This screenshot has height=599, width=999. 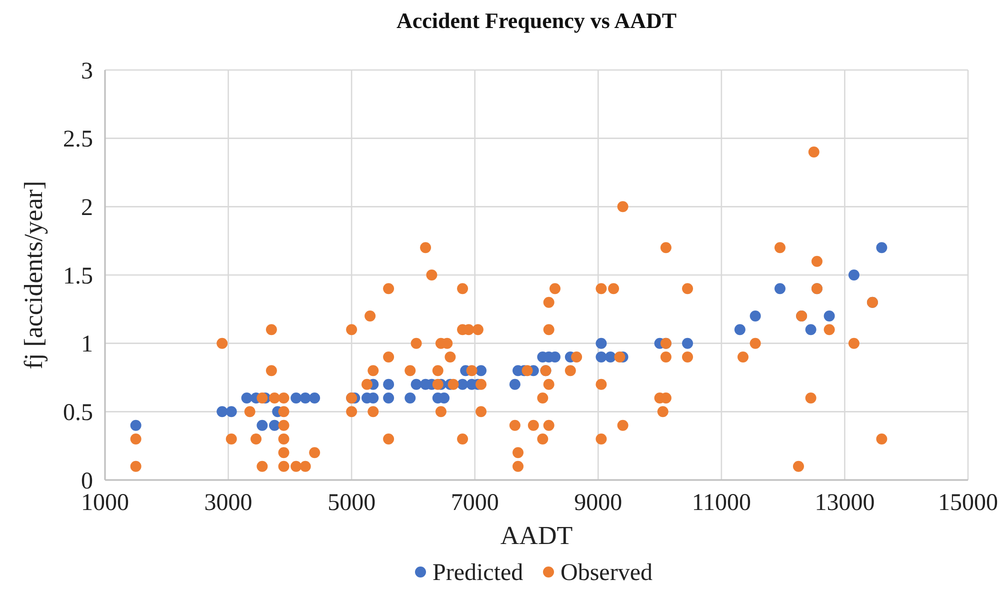 I want to click on x-tick-label: 5000, so click(x=352, y=503).